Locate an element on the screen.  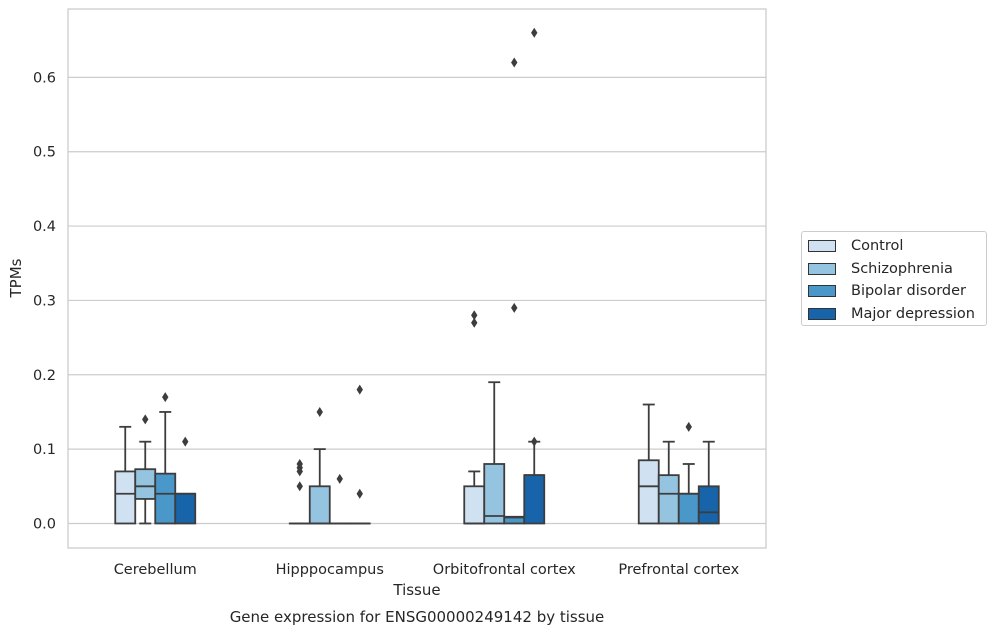
y-tick-label: 0.4 is located at coordinates (44, 227).